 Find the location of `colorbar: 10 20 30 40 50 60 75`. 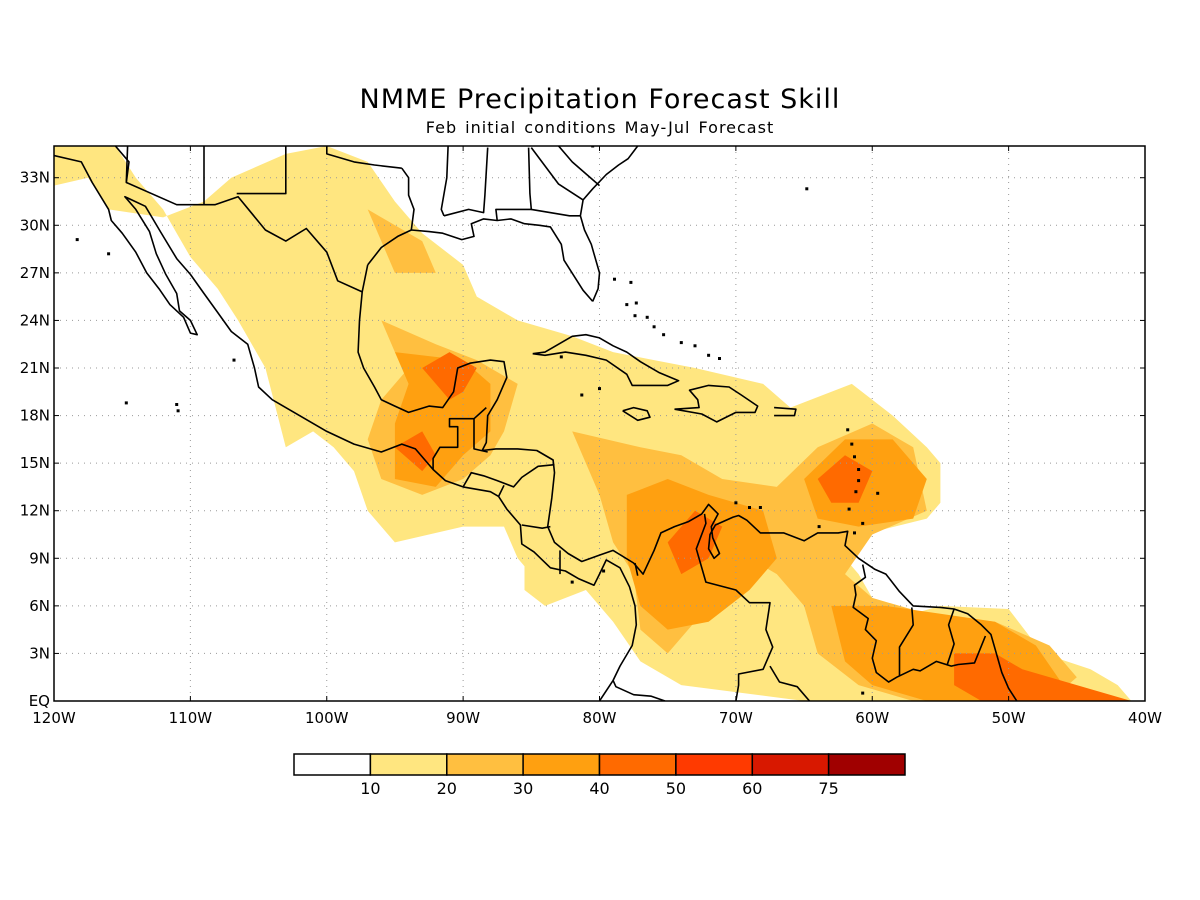

colorbar: 10 20 30 40 50 60 75 is located at coordinates (599, 775).